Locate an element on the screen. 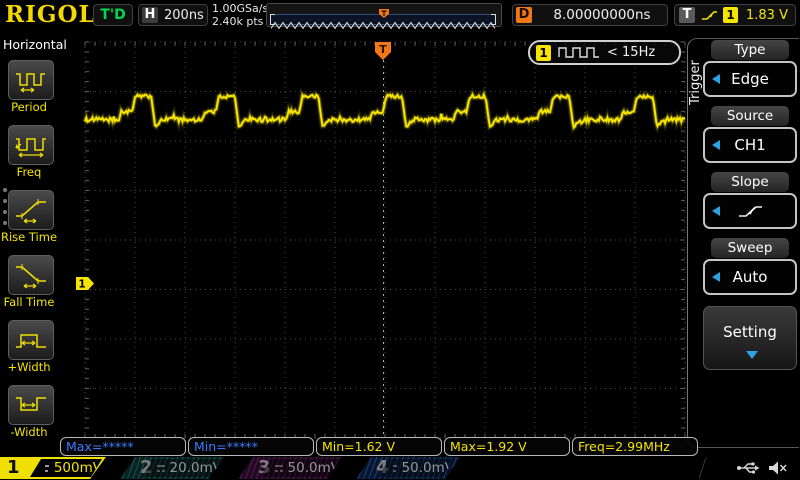 The image size is (800, 480). measurement-freq: Freq=2.99MHz is located at coordinates (635, 446).